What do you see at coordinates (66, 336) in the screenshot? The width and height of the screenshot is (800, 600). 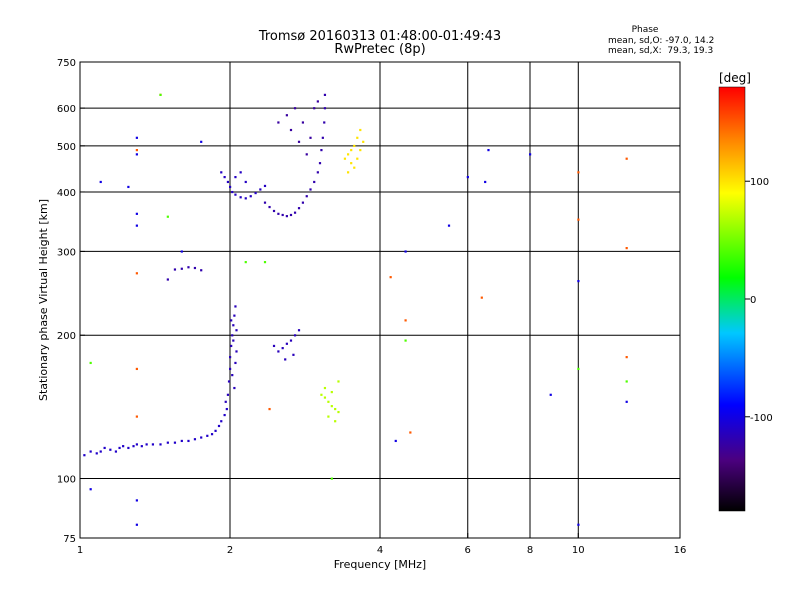 I see `y-tick-label: 200` at bounding box center [66, 336].